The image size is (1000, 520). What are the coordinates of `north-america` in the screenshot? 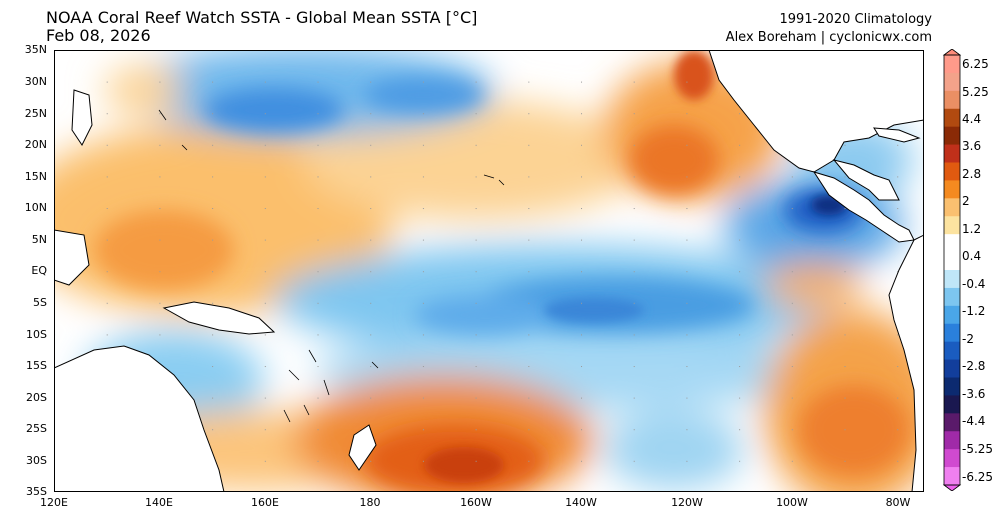 It's located at (816, 111).